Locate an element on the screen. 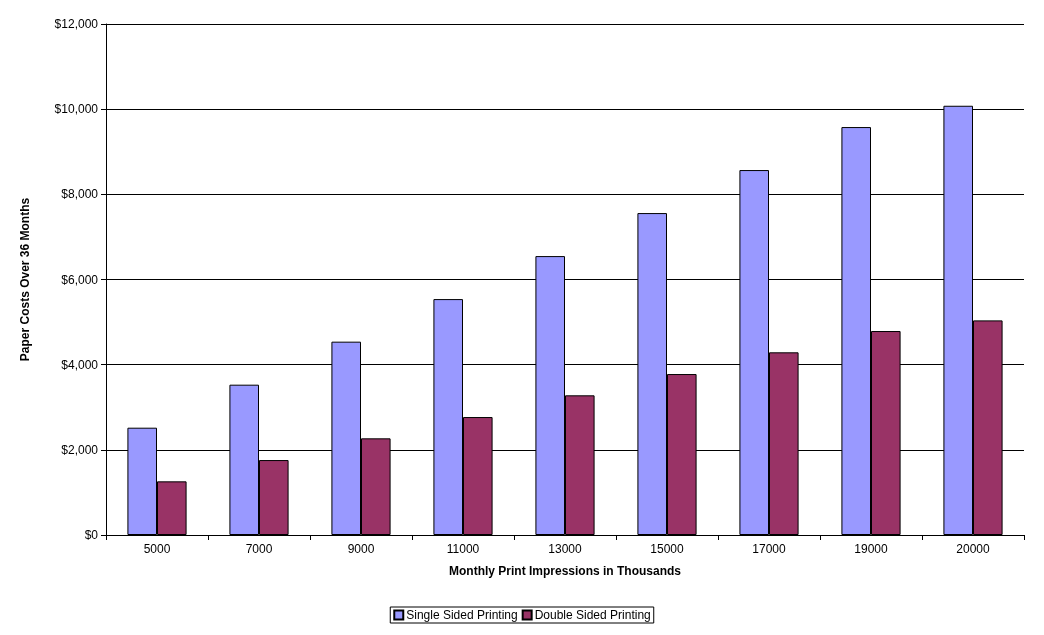 This screenshot has height=635, width=1044. x-tick-label: 11000 is located at coordinates (463, 549).